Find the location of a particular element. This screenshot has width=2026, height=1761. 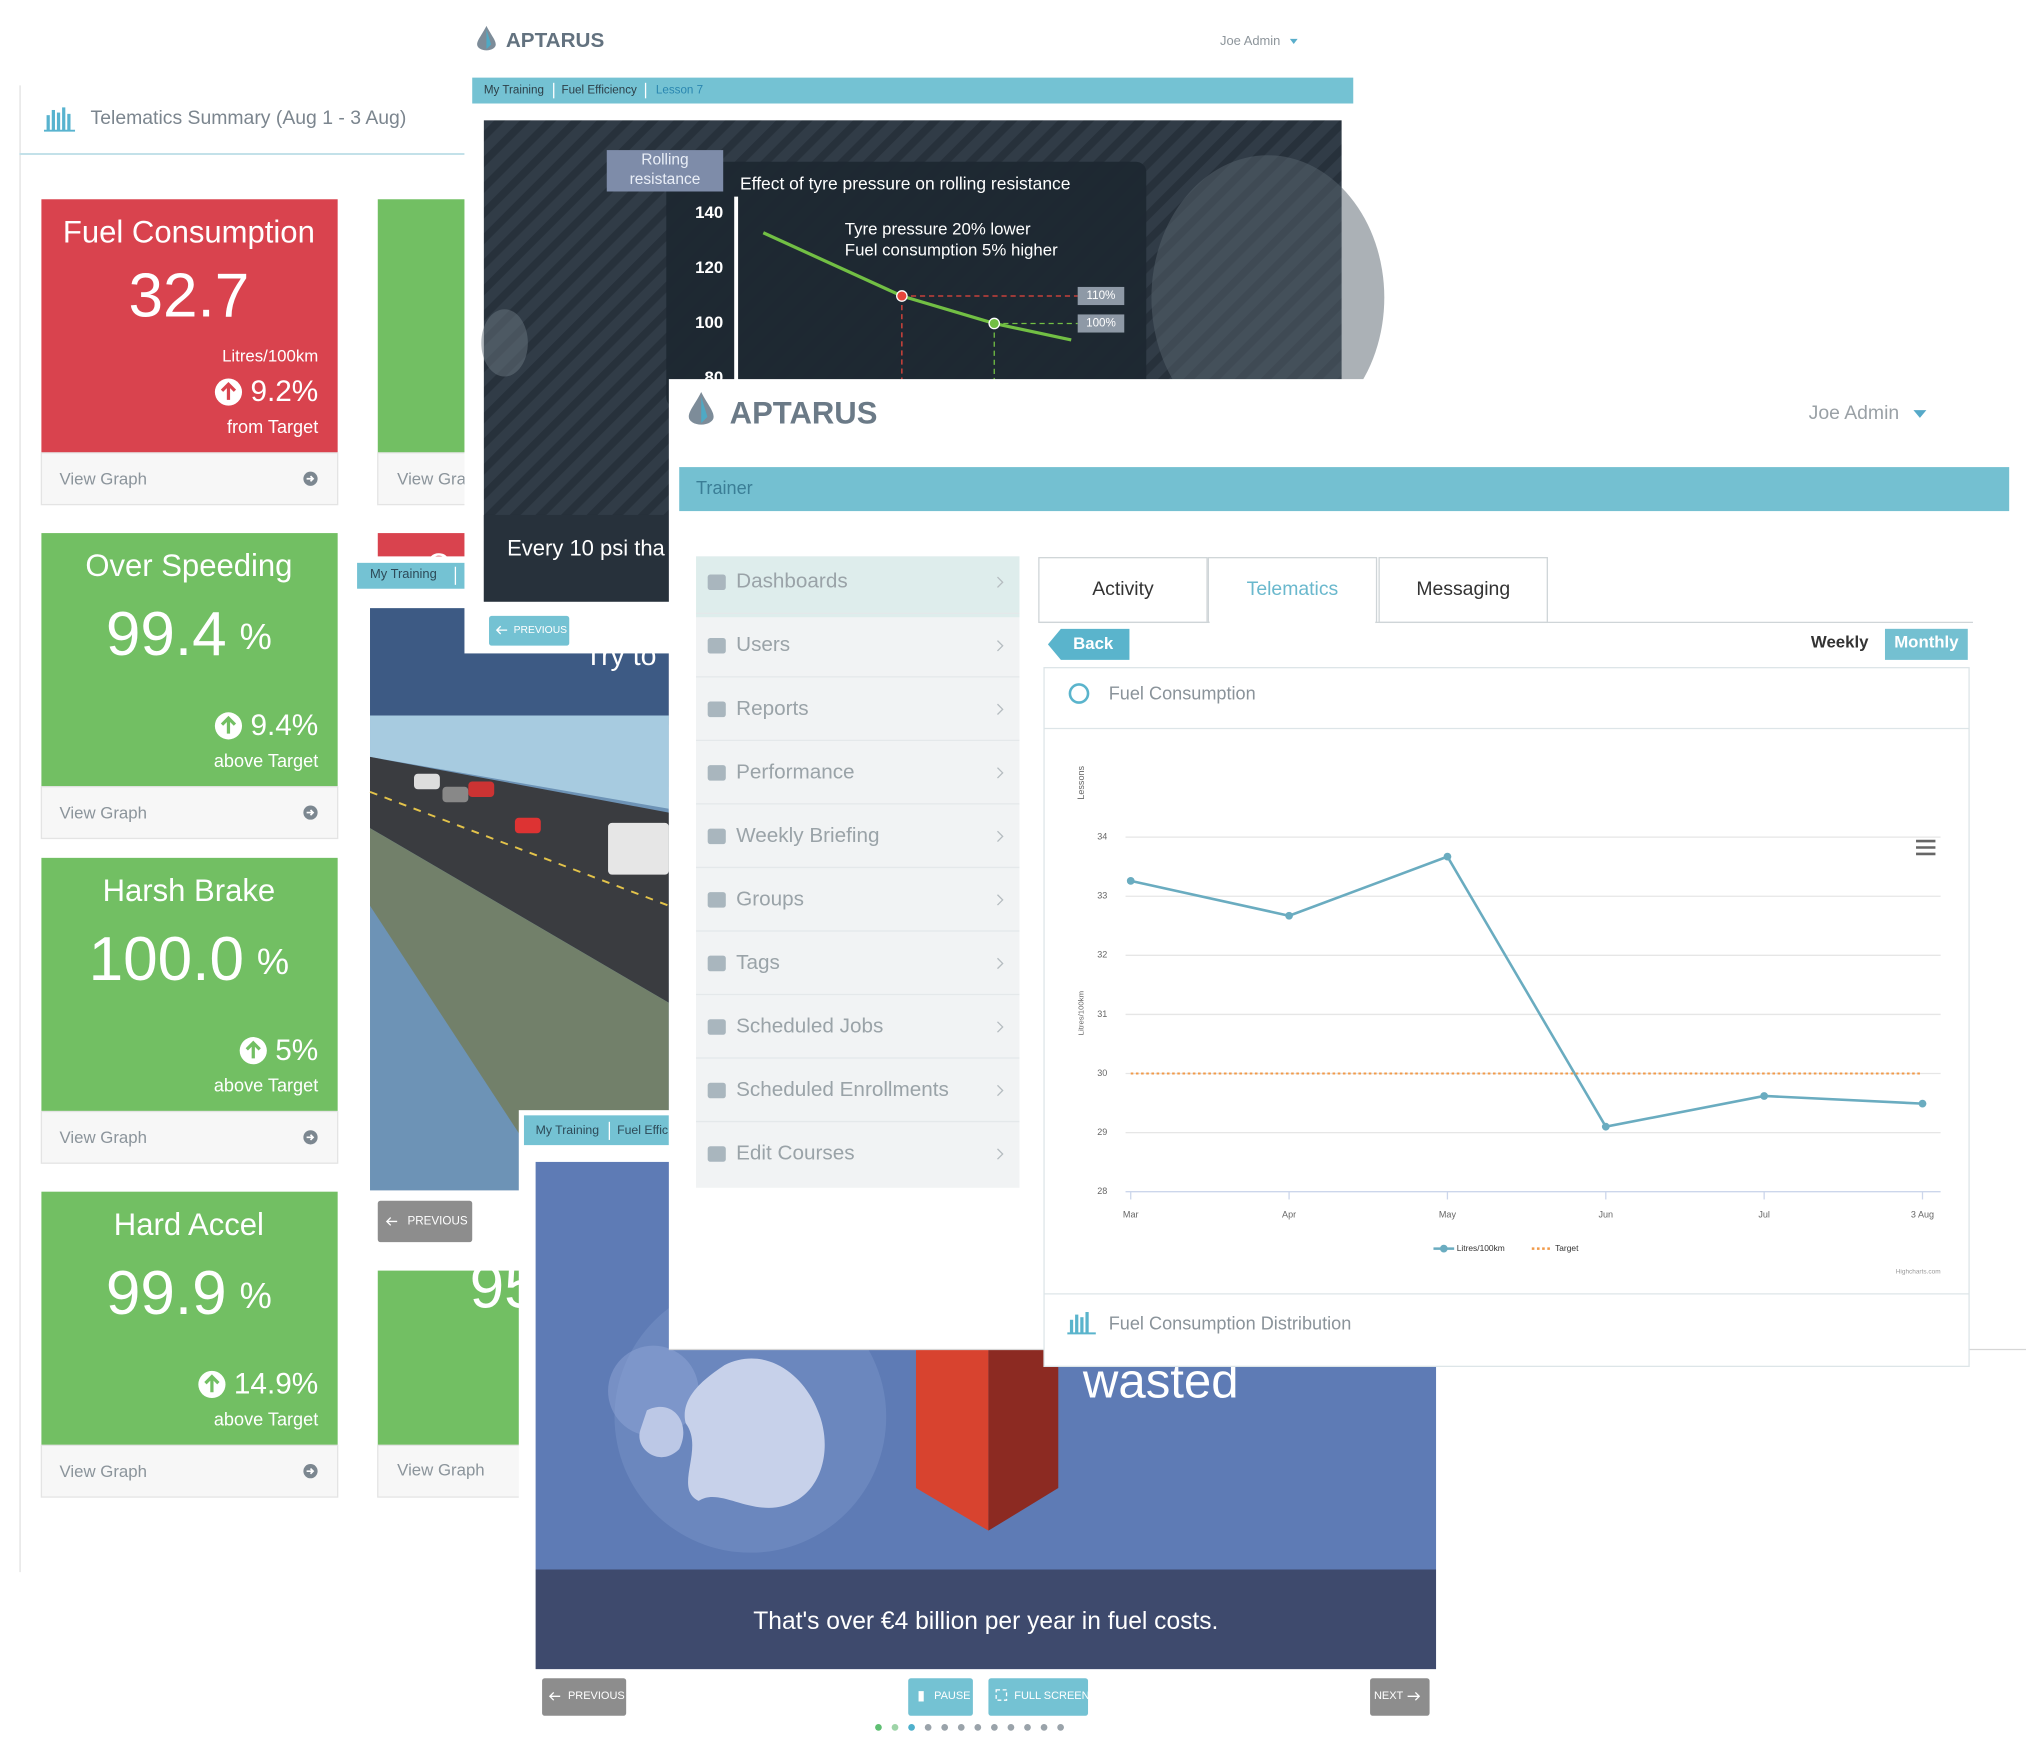

card-change: 9.2% is located at coordinates (284, 391).